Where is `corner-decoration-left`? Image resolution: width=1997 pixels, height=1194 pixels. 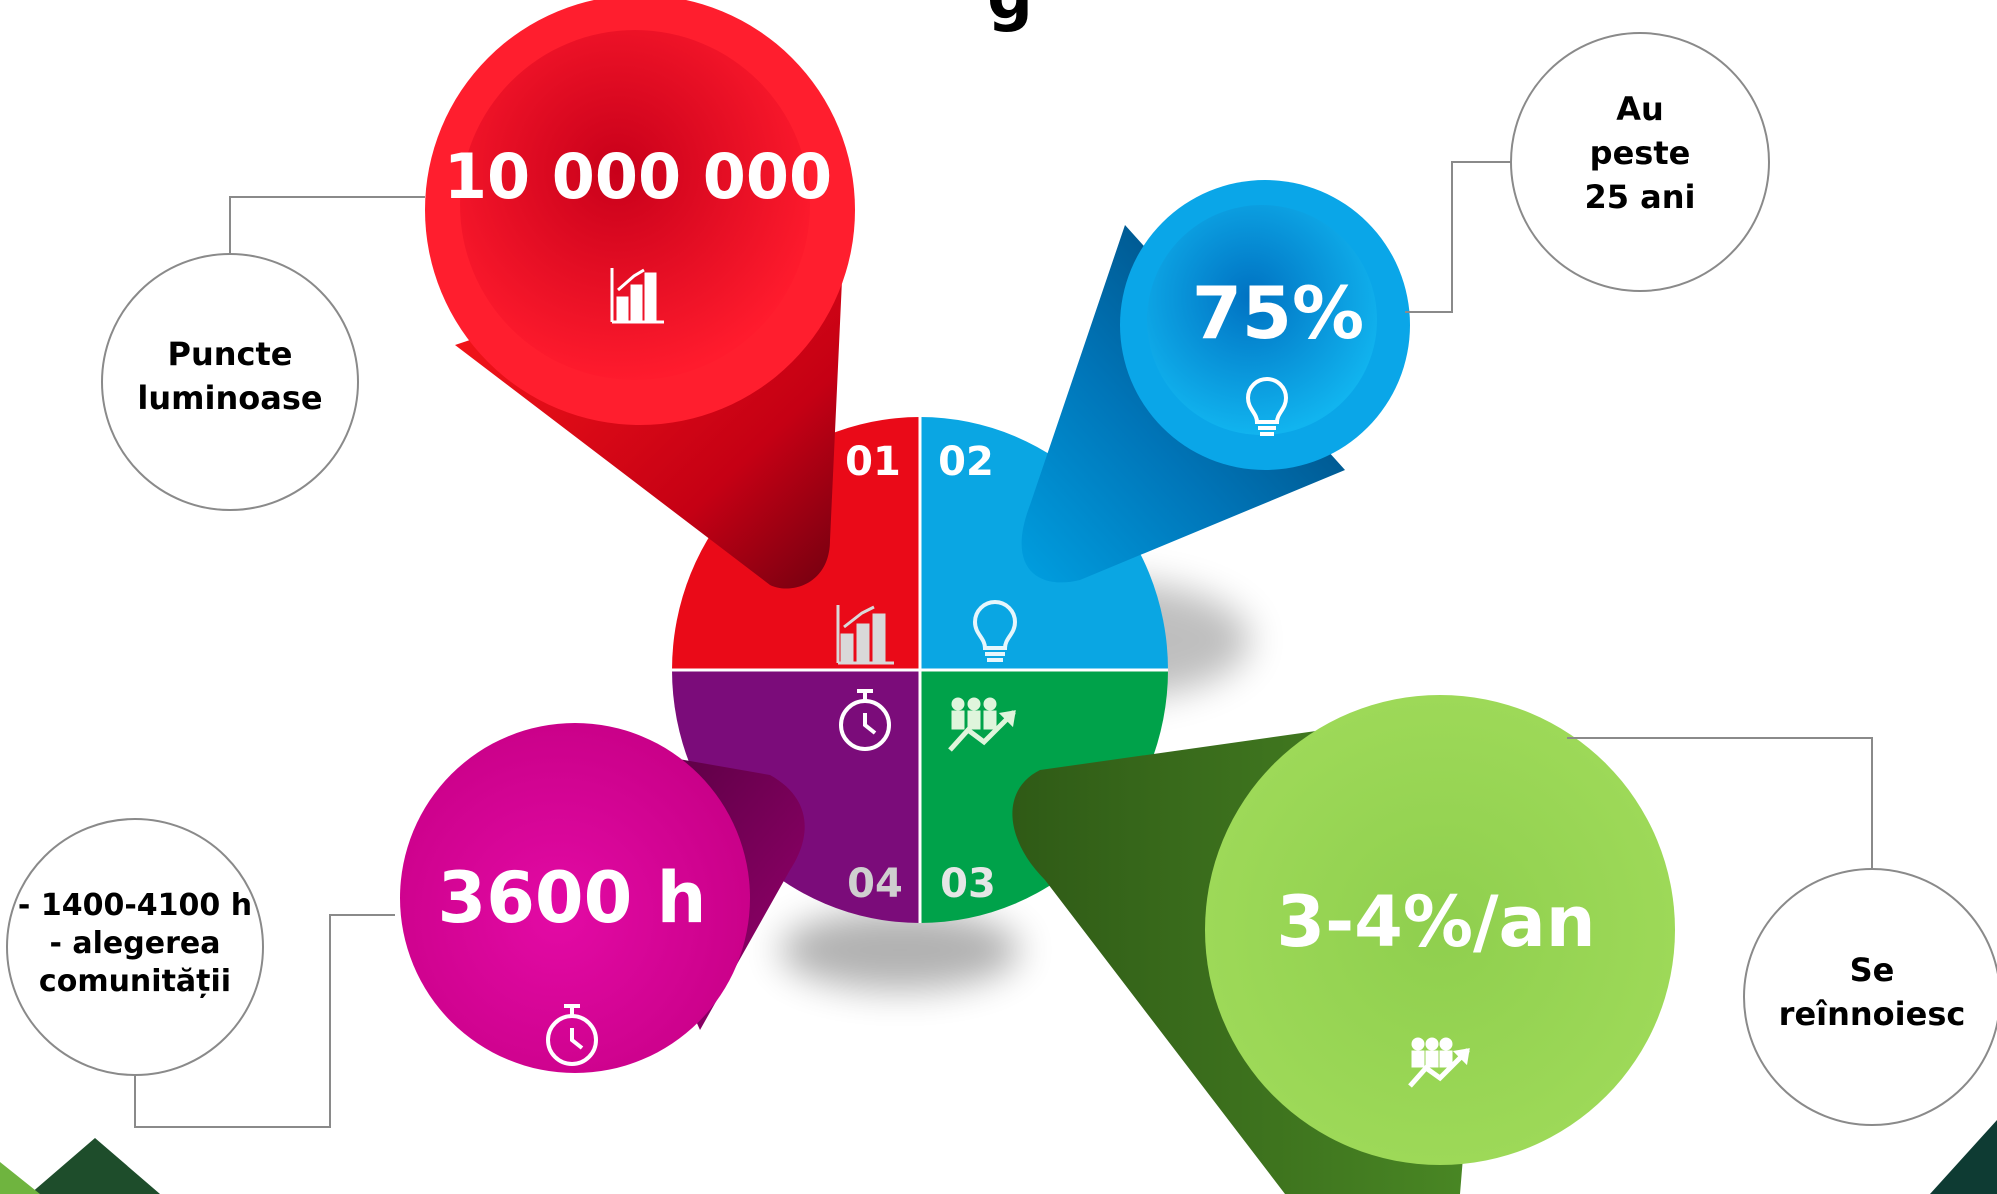 corner-decoration-left is located at coordinates (95, 1166).